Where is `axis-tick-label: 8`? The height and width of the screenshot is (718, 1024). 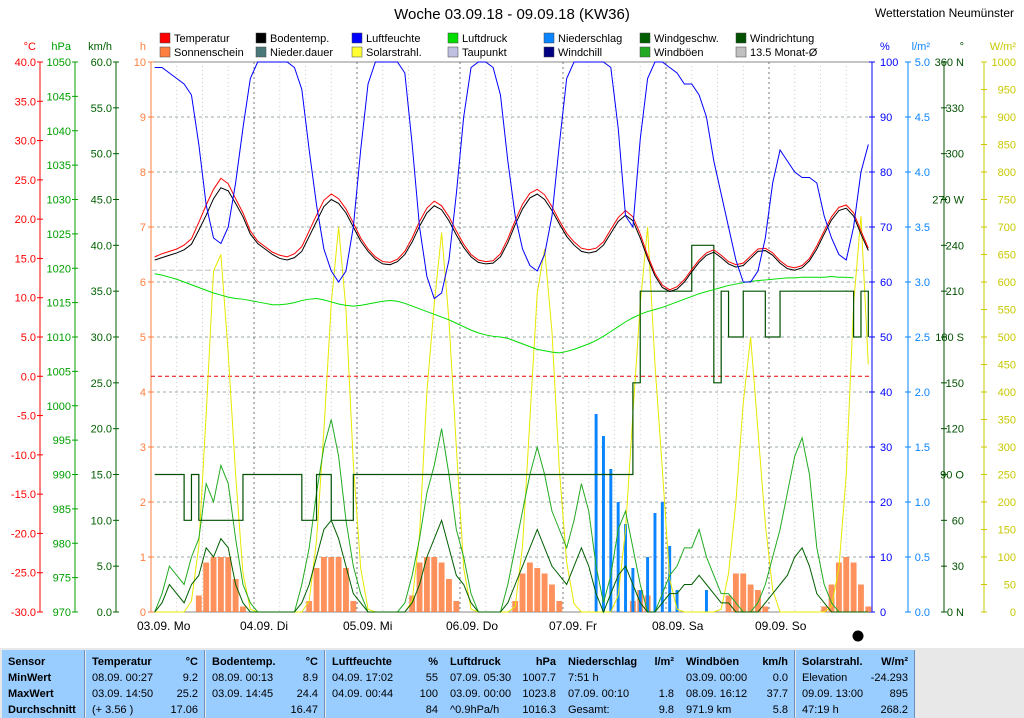 axis-tick-label: 8 is located at coordinates (143, 173).